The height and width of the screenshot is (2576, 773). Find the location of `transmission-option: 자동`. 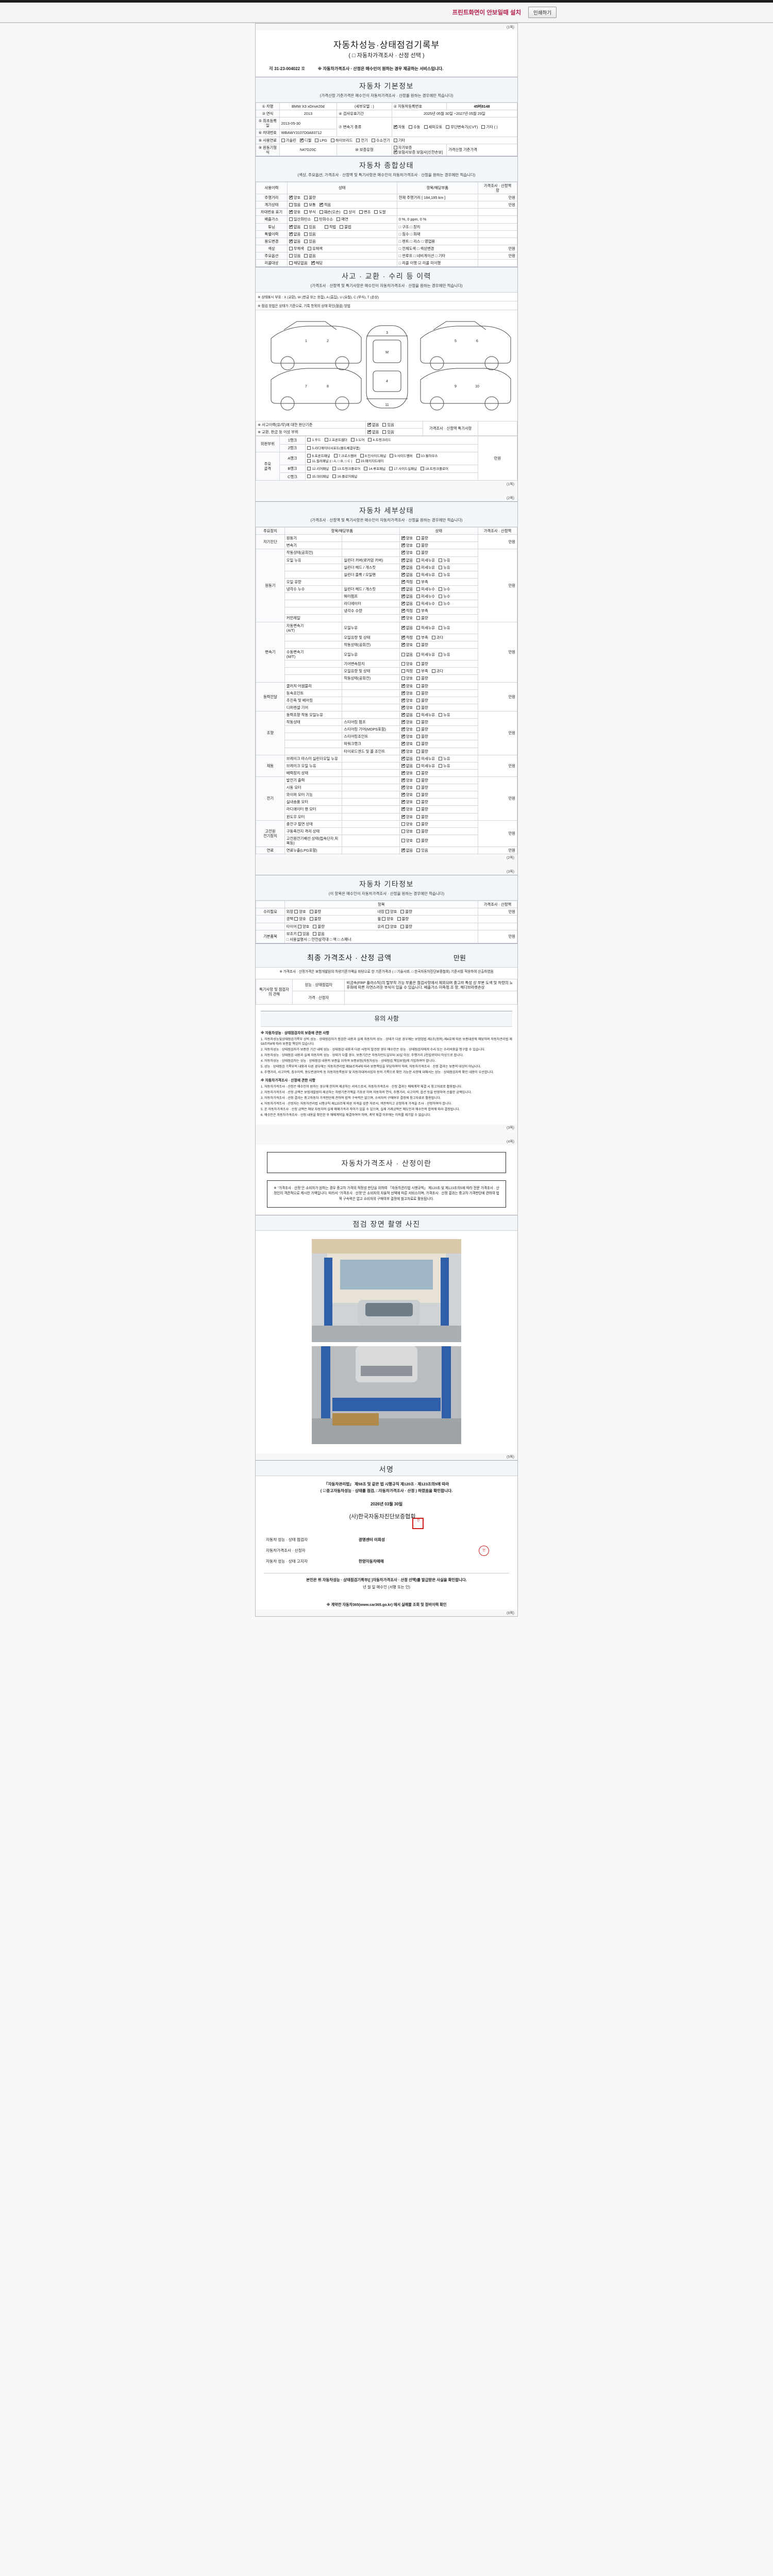

transmission-option: 자동 is located at coordinates (399, 127).